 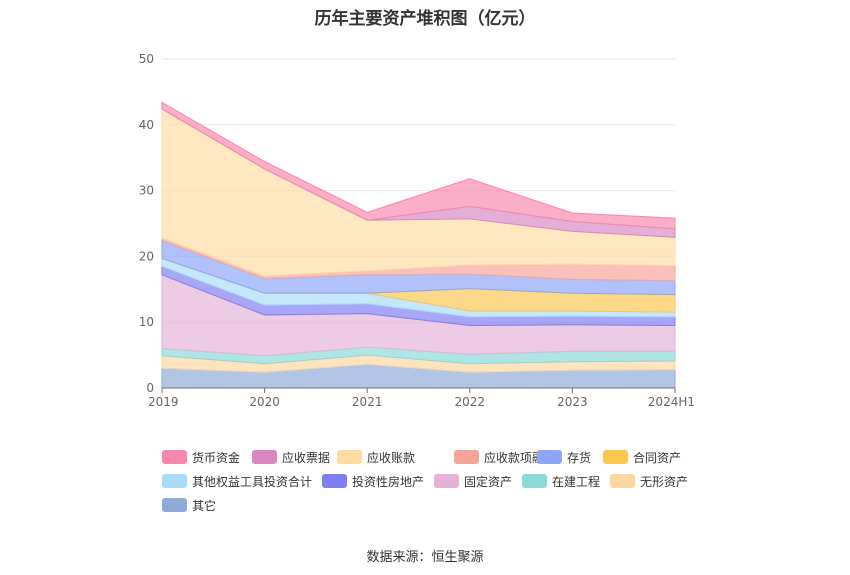 I want to click on legend-item: 在建工程, so click(x=561, y=481).